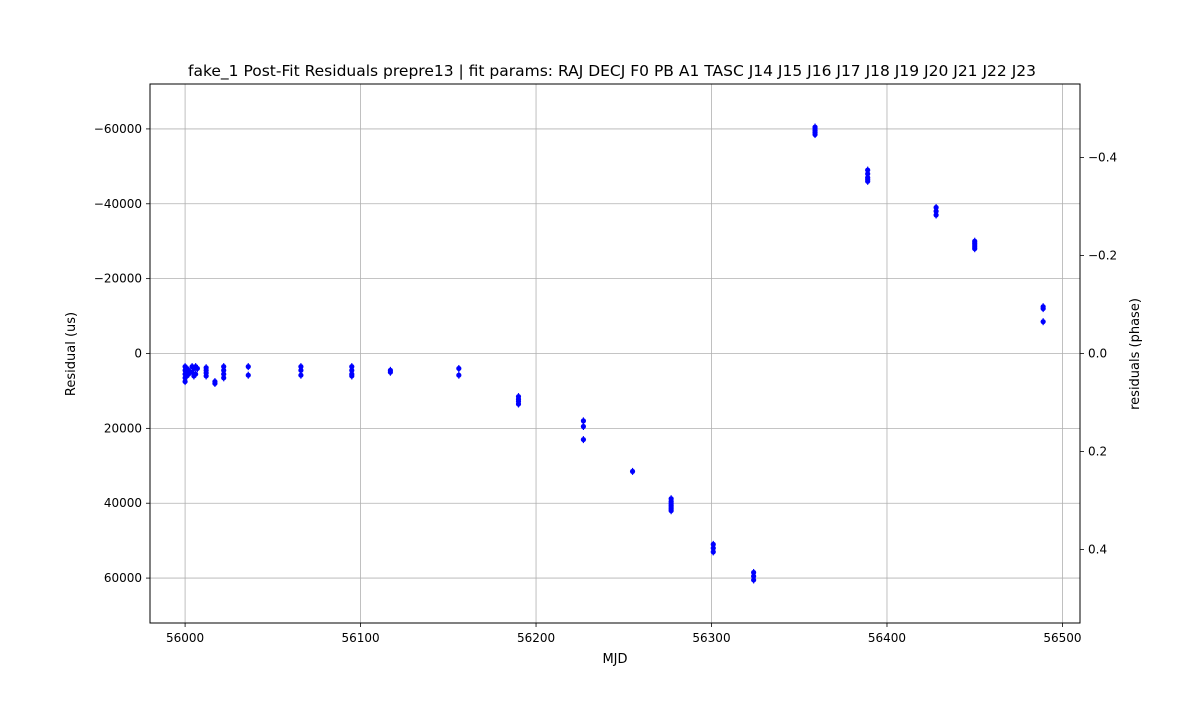  What do you see at coordinates (1097, 550) in the screenshot?
I see `y2-tick-label: 0.4` at bounding box center [1097, 550].